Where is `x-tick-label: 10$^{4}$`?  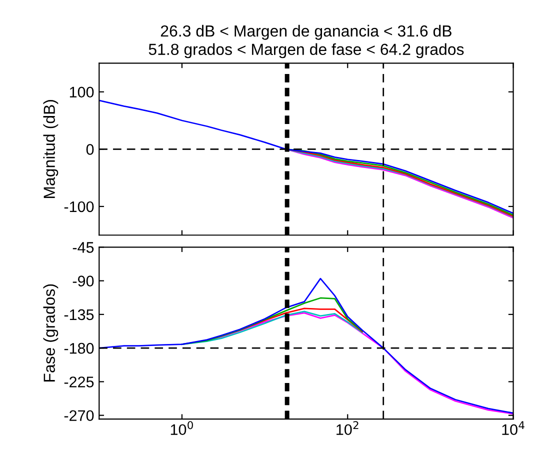
x-tick-label: 10$^{4}$ is located at coordinates (513, 428).